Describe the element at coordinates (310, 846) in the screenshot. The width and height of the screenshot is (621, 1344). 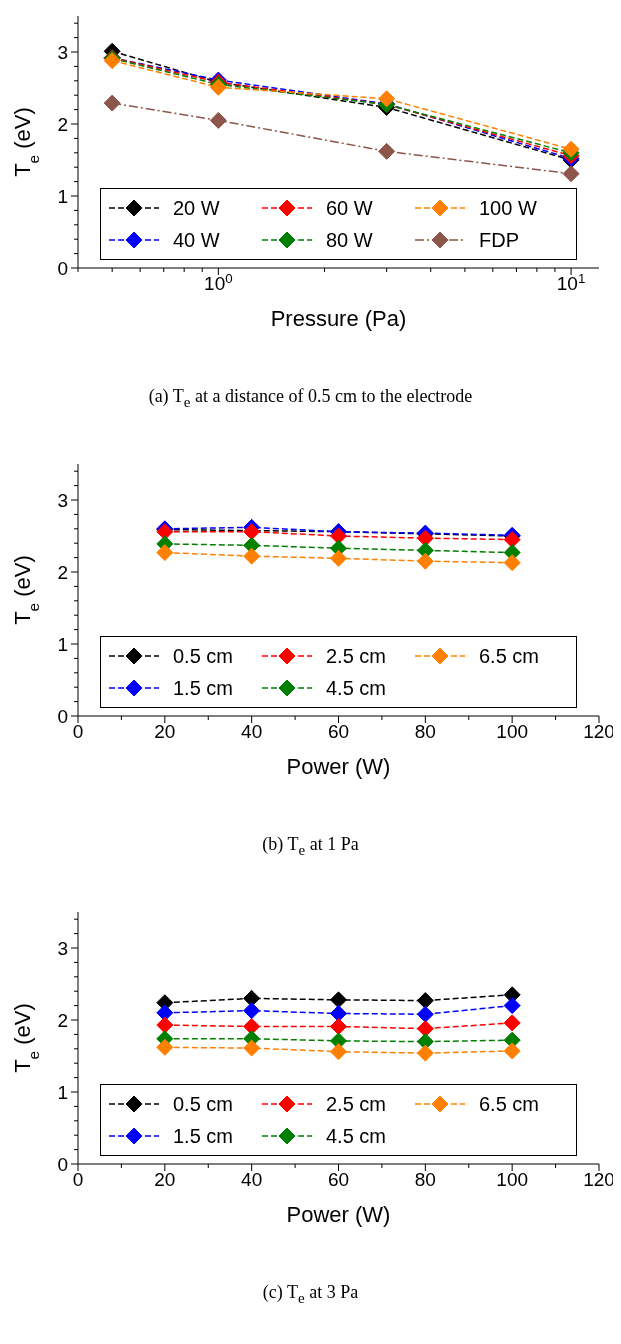
I see `text: (b) T$_{e}$ at 1 Pa` at that location.